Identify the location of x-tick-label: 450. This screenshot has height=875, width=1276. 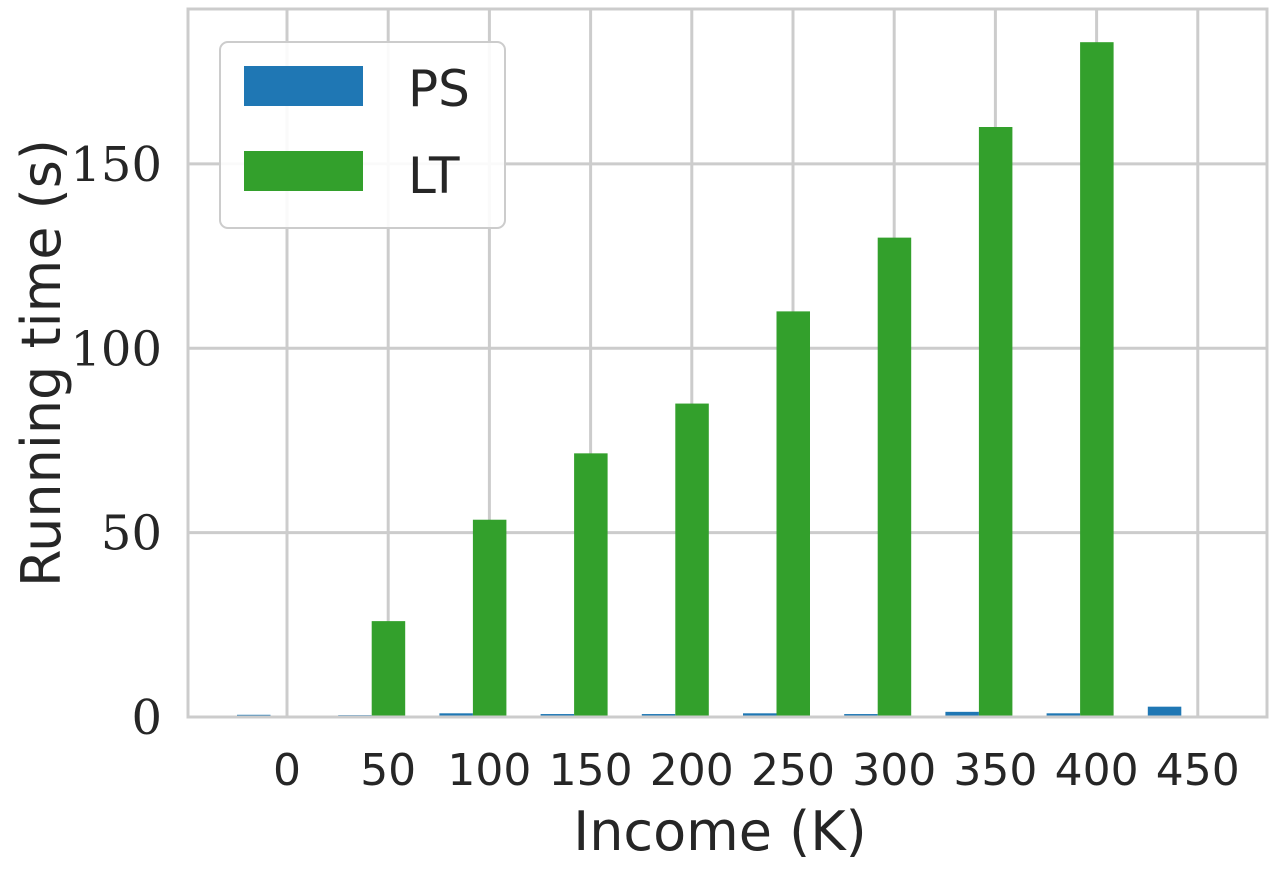
(1198, 770).